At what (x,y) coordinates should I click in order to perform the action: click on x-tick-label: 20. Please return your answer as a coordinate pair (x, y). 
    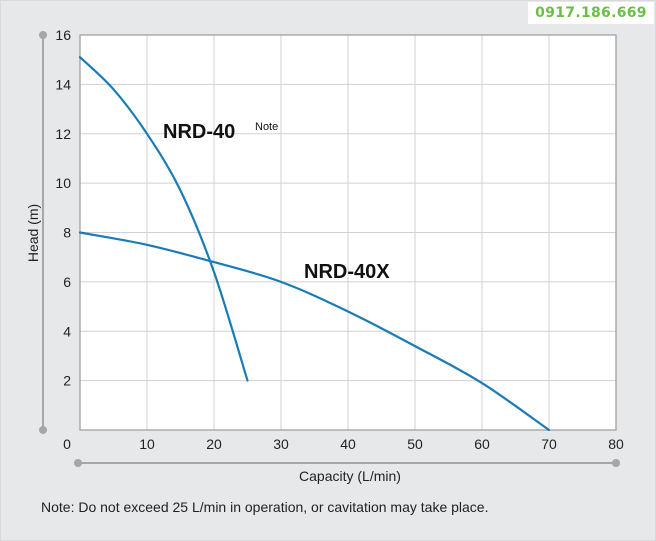
    Looking at the image, I should click on (214, 444).